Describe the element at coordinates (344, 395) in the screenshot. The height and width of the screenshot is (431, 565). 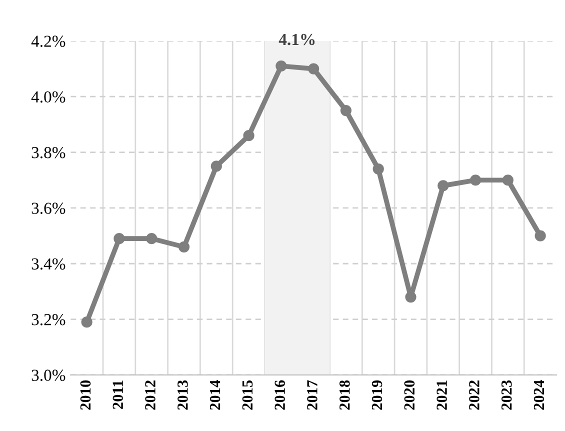
I see `x-tick-label: 2018` at that location.